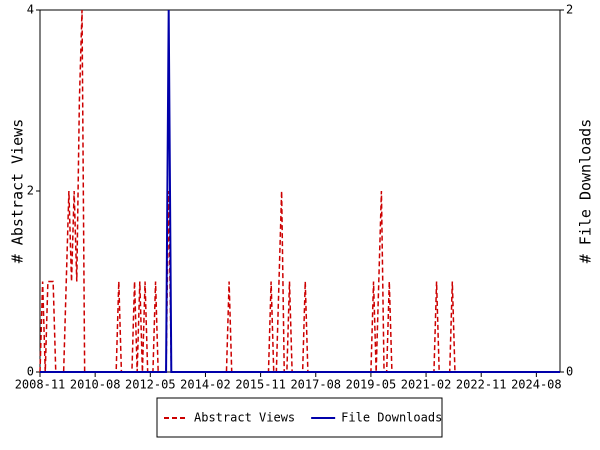  What do you see at coordinates (18, 191) in the screenshot?
I see `y-axis-label: # Abstract Views` at bounding box center [18, 191].